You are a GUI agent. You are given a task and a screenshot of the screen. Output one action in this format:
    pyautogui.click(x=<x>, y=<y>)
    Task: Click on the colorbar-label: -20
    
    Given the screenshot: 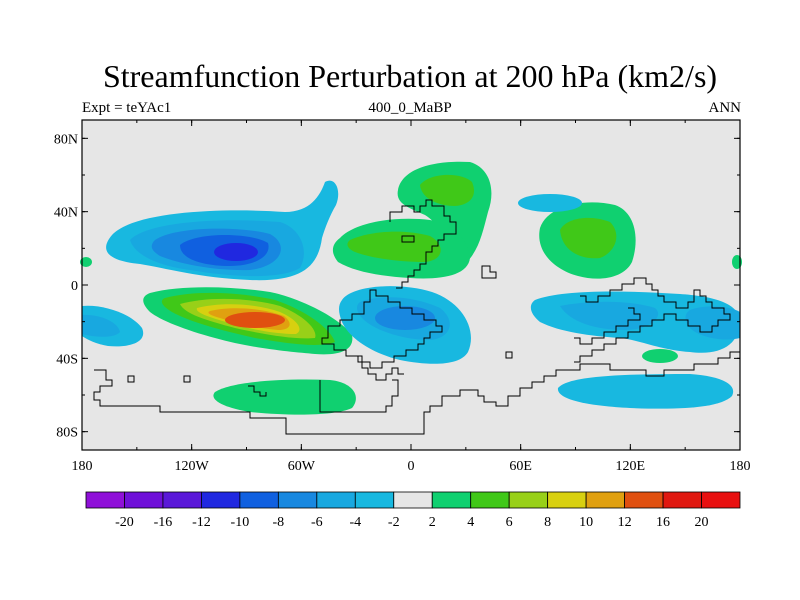 What is the action you would take?
    pyautogui.click(x=124, y=522)
    